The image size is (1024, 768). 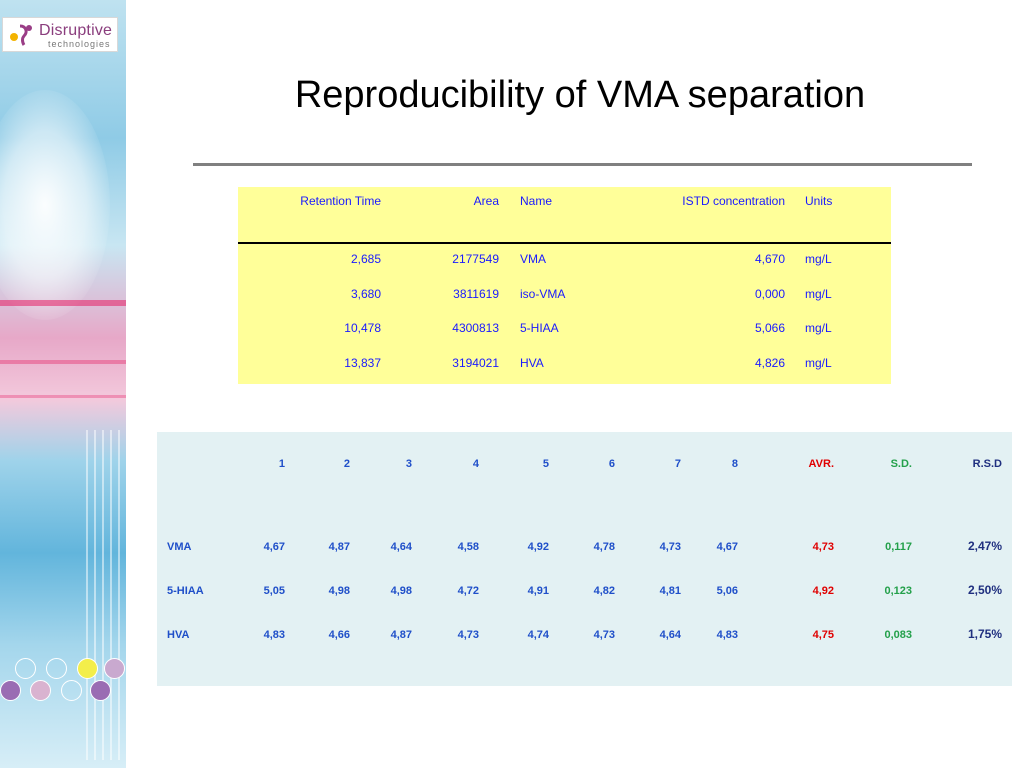 I want to click on column-header: Area, so click(x=486, y=201).